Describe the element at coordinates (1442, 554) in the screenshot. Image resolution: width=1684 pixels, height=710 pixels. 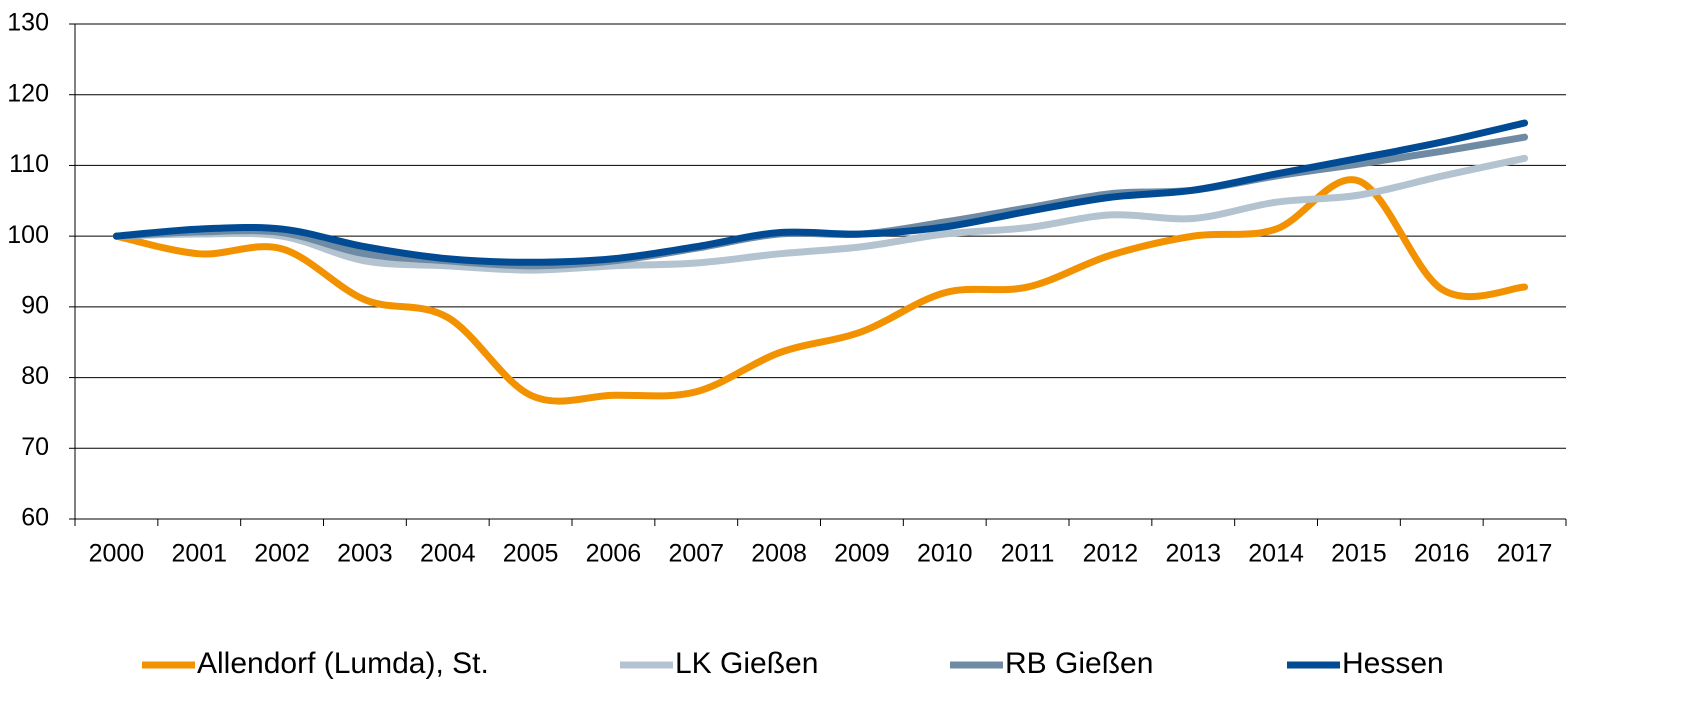
I see `x-tick-label: 2016` at that location.